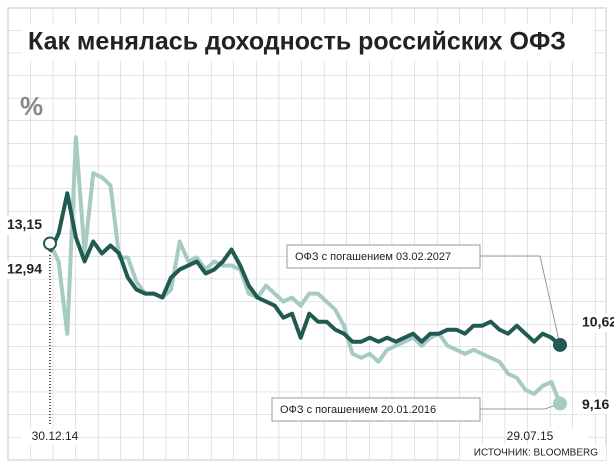 Image resolution: width=614 pixels, height=475 pixels. What do you see at coordinates (55, 436) in the screenshot?
I see `x-tick-label: 30.12.14` at bounding box center [55, 436].